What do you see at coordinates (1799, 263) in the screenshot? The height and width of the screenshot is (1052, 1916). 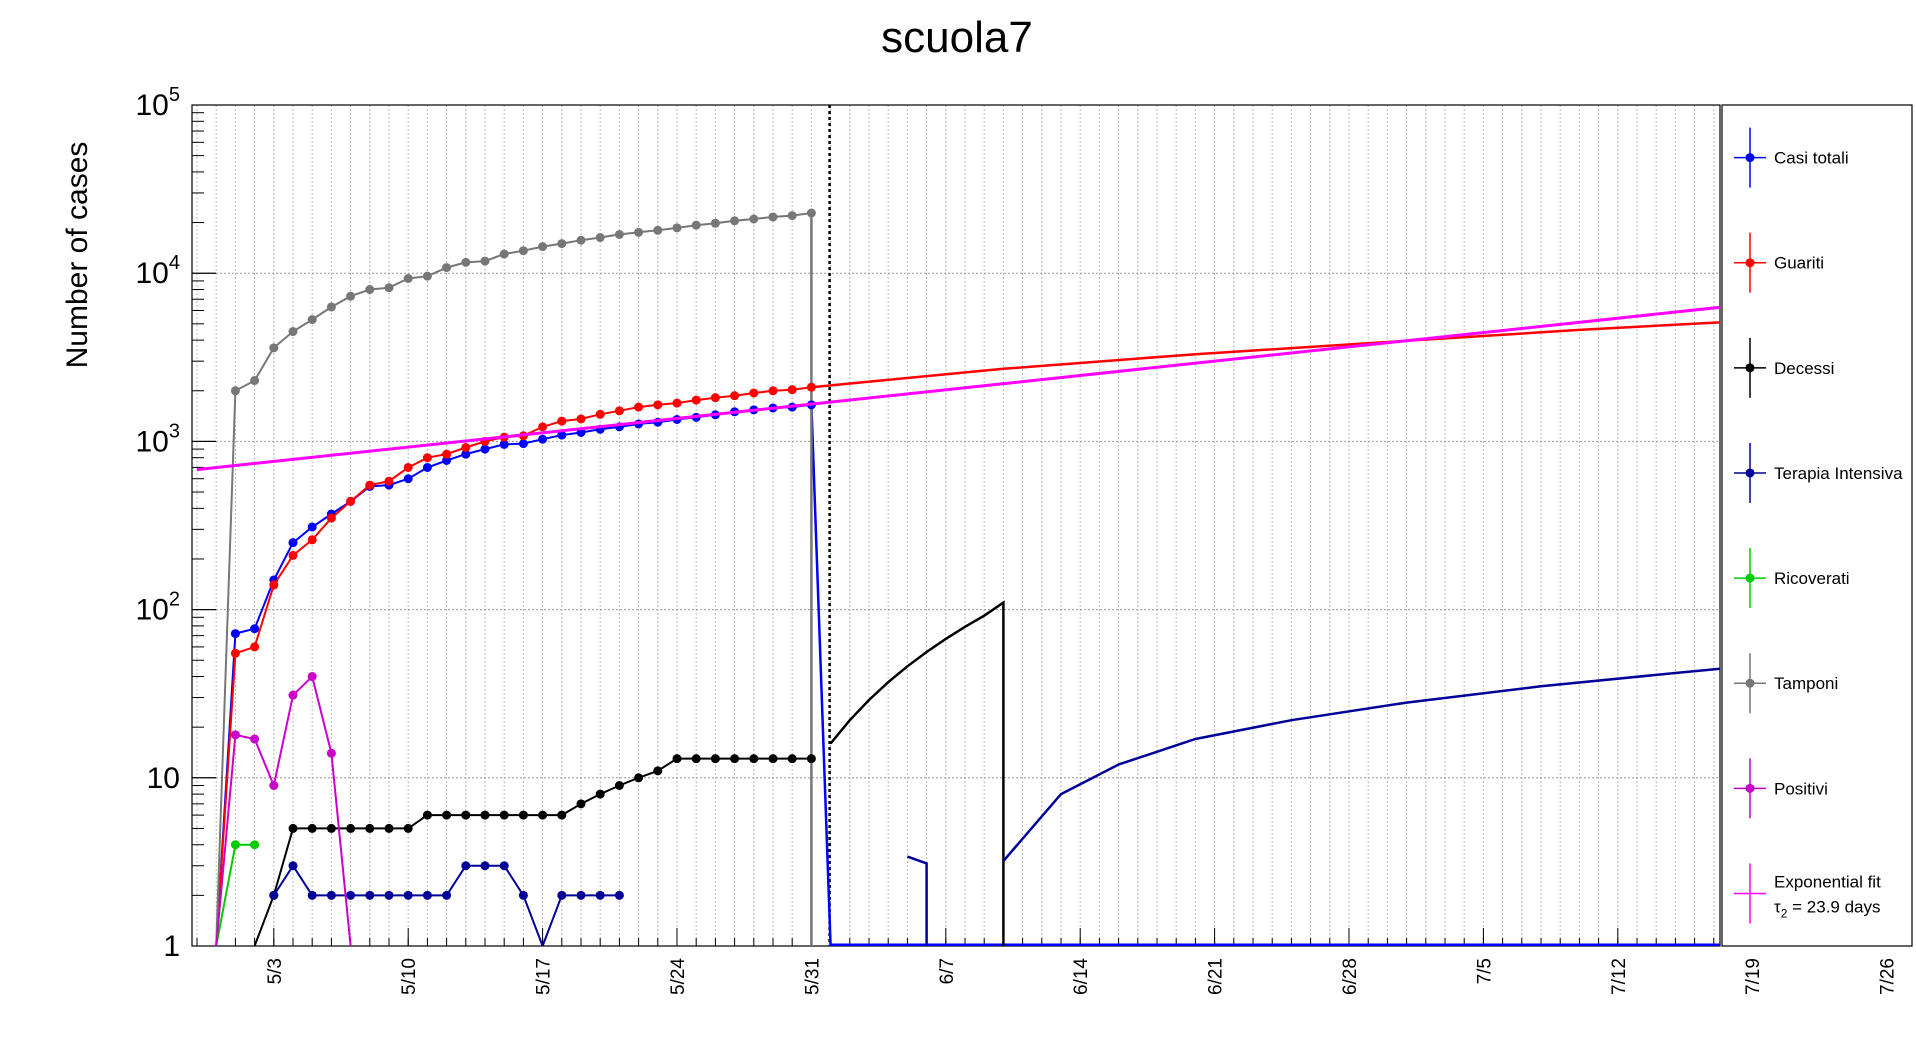 I see `legend-label: Guariti` at bounding box center [1799, 263].